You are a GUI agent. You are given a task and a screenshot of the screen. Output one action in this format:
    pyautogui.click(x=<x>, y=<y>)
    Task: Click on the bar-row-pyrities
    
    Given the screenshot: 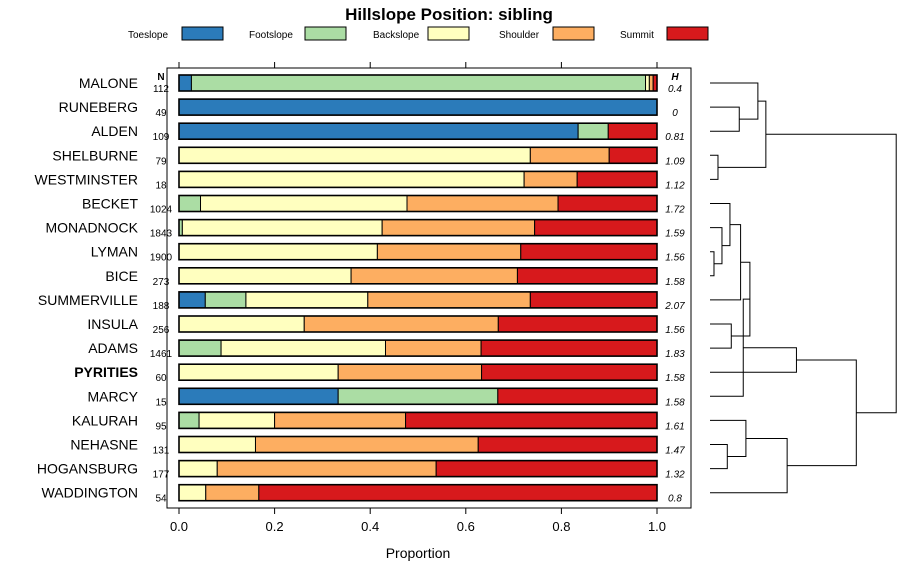 What is the action you would take?
    pyautogui.click(x=418, y=372)
    